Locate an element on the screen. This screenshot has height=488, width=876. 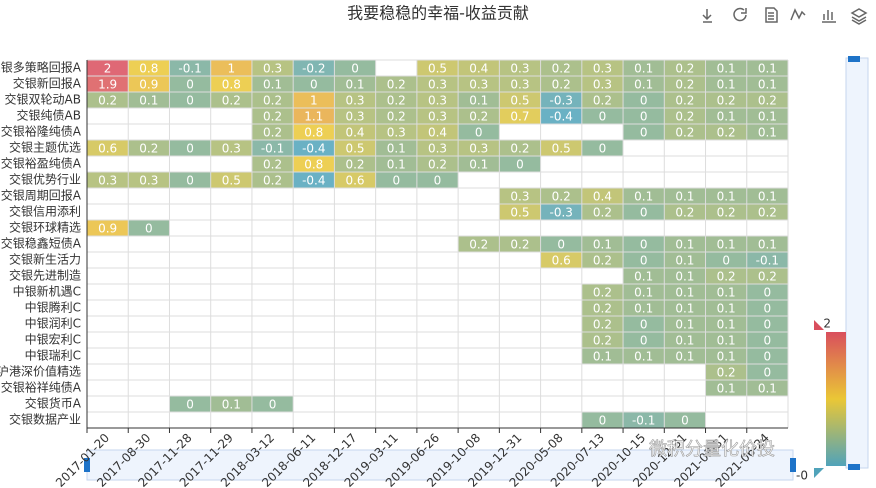
x-zoom-slider is located at coordinates (440, 465).